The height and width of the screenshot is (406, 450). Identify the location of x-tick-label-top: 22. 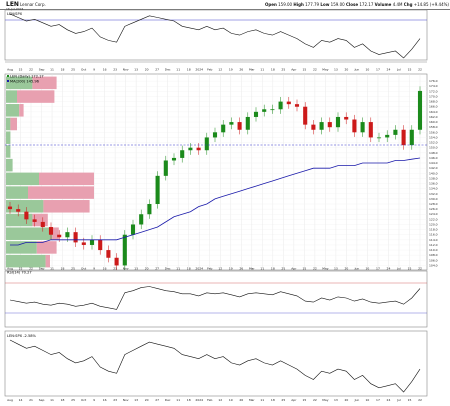
(420, 70).